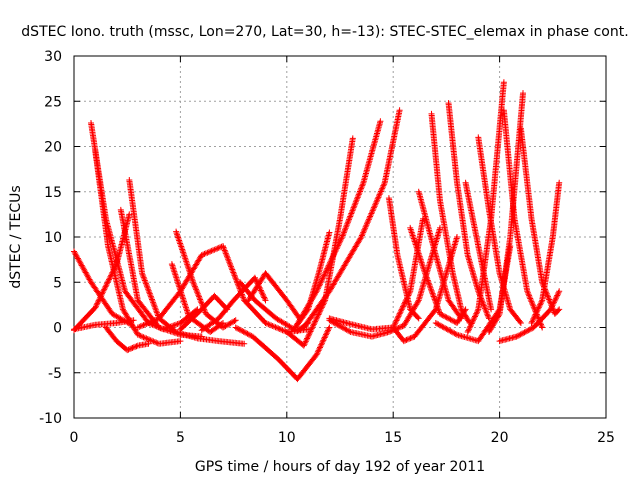 The height and width of the screenshot is (480, 640). Describe the element at coordinates (16, 236) in the screenshot. I see `y-axis-label: dSTEC / TECUs` at that location.